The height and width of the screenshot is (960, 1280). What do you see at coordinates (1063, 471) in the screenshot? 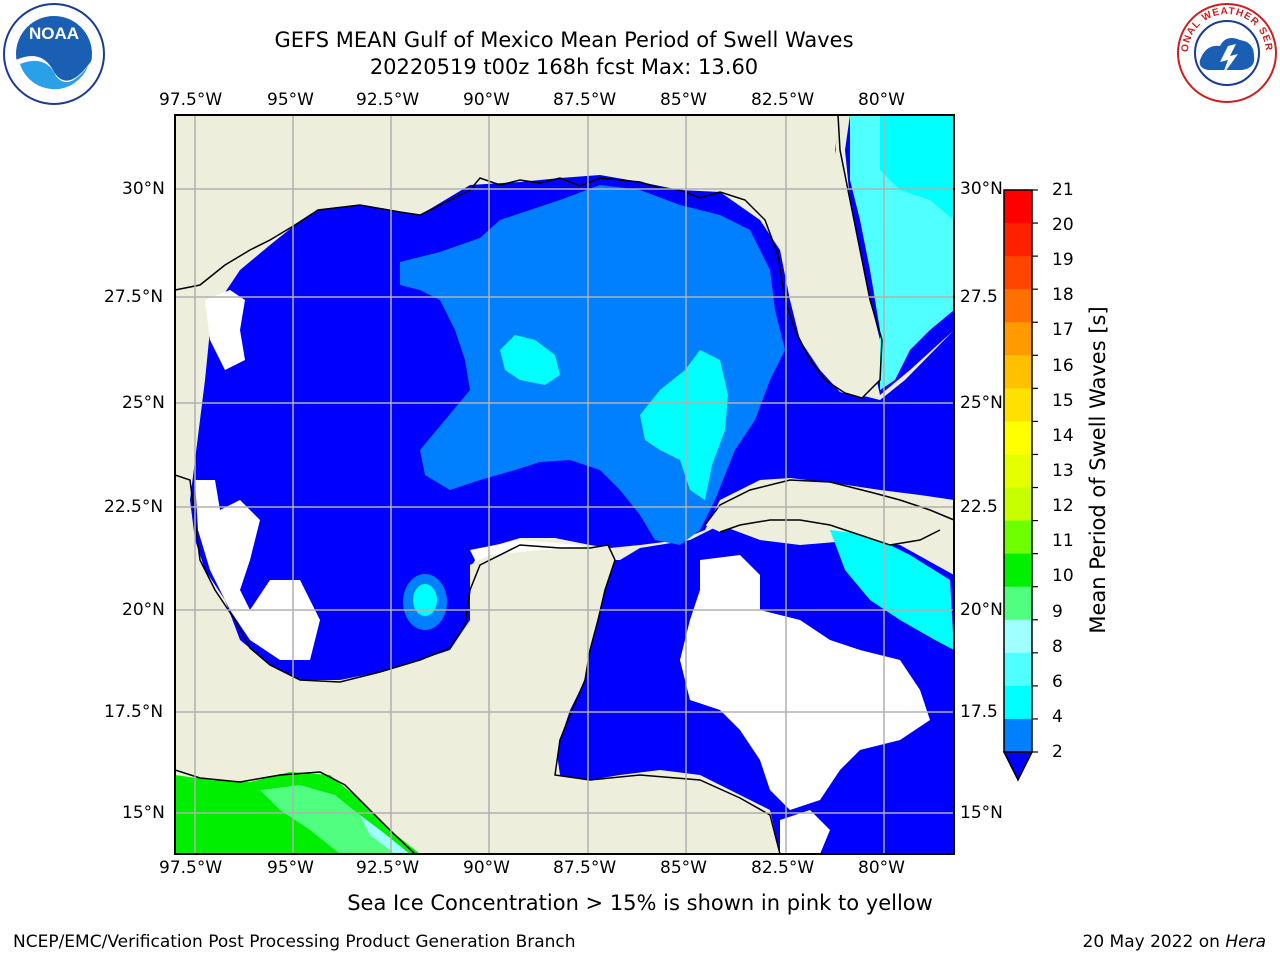
I see `colorbar-tick: 13` at bounding box center [1063, 471].